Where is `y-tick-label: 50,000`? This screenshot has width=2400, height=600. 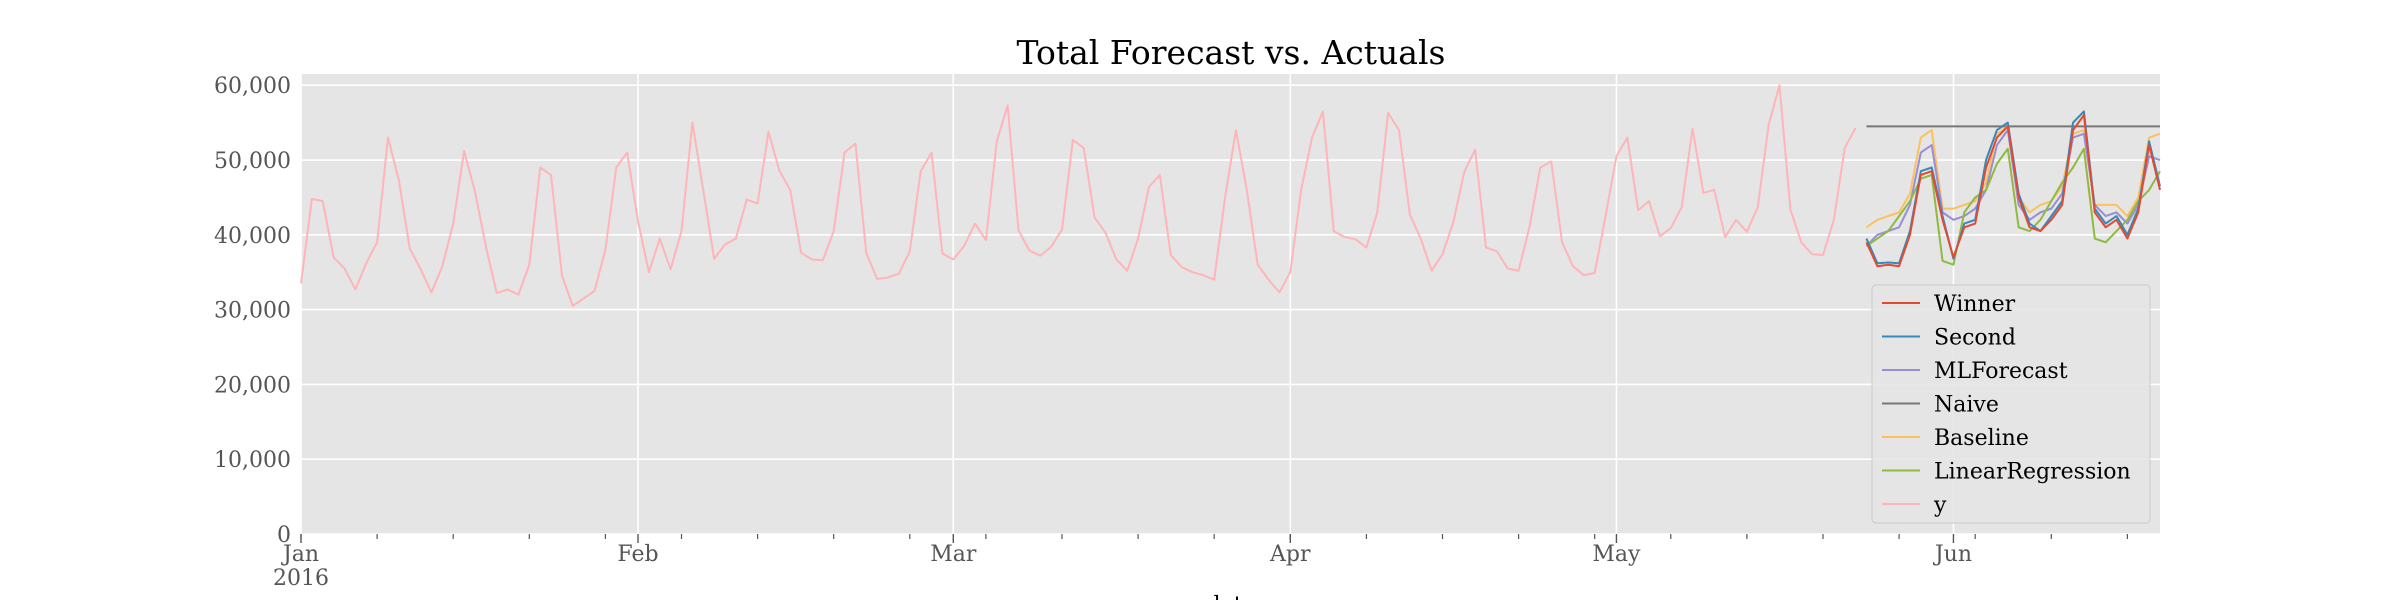 y-tick-label: 50,000 is located at coordinates (252, 161).